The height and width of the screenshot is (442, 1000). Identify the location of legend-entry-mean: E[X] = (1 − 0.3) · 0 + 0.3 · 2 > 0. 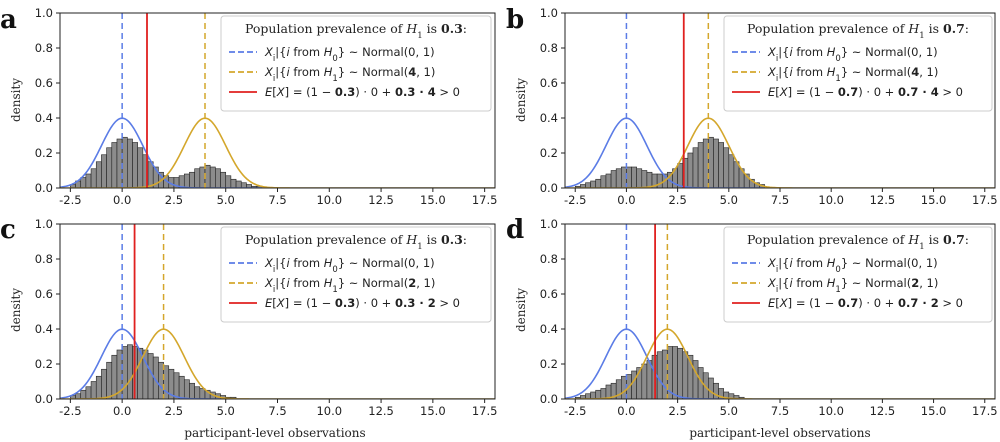
(362, 303).